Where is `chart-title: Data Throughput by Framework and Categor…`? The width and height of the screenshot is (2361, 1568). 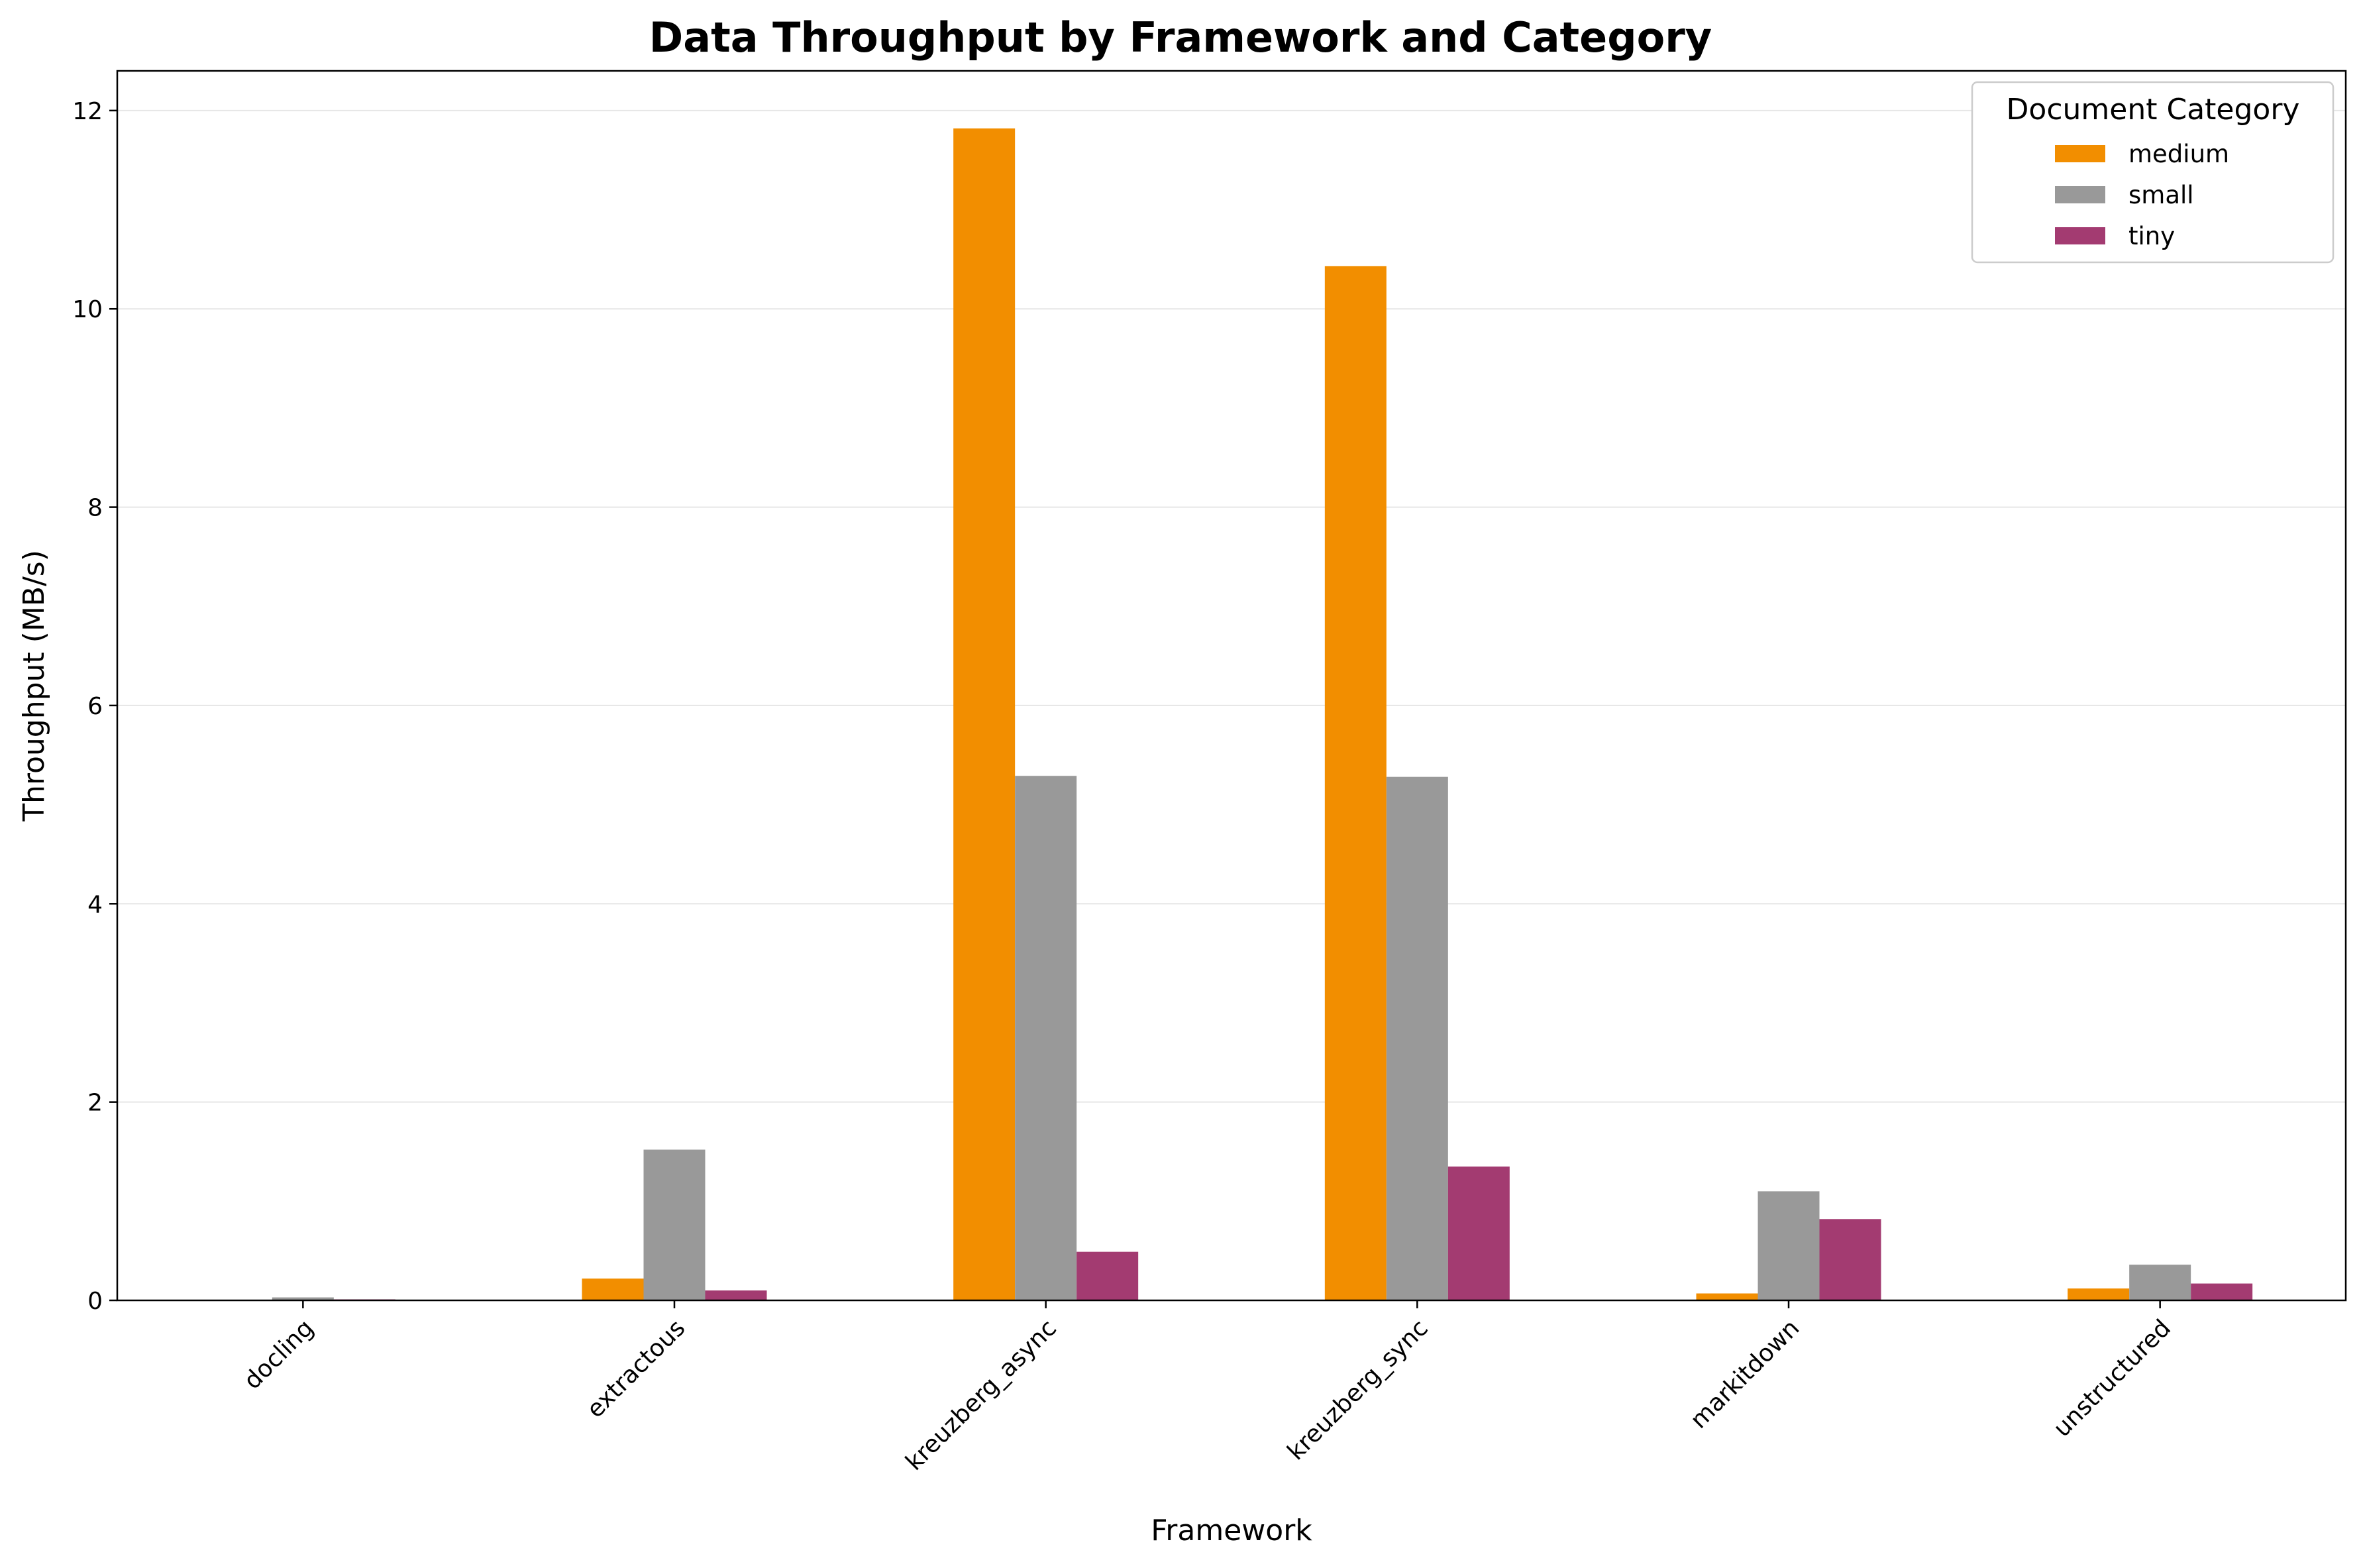
chart-title: Data Throughput by Framework and Categor… is located at coordinates (1180, 37).